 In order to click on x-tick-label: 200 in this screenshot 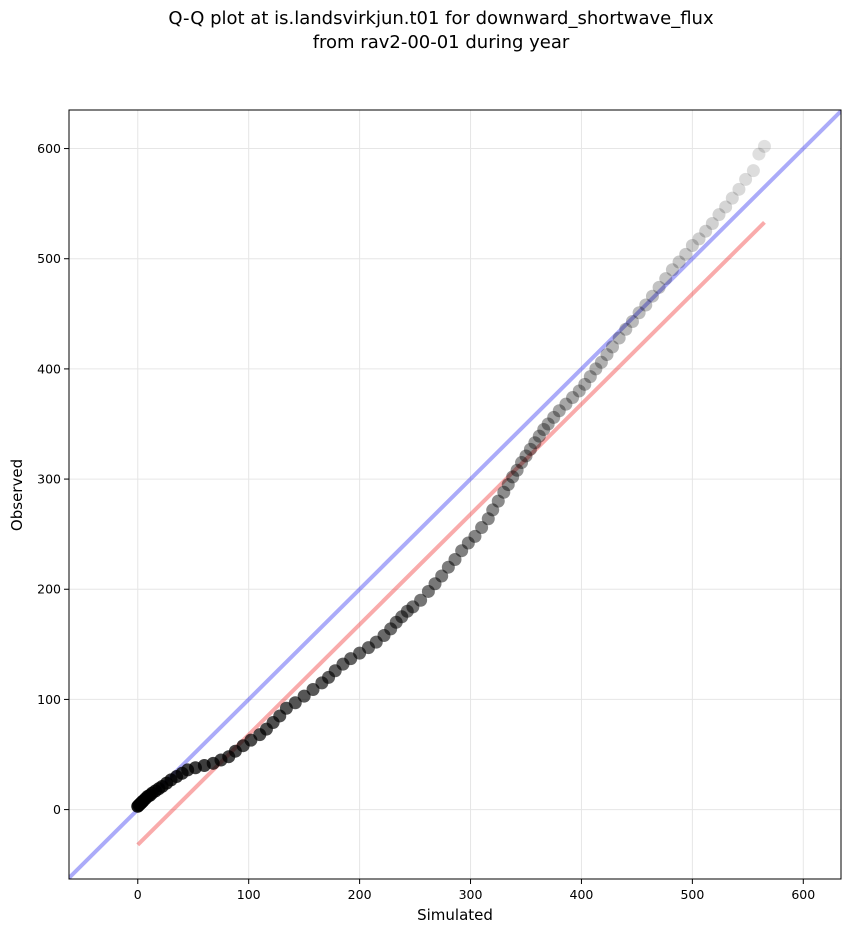, I will do `click(360, 894)`.